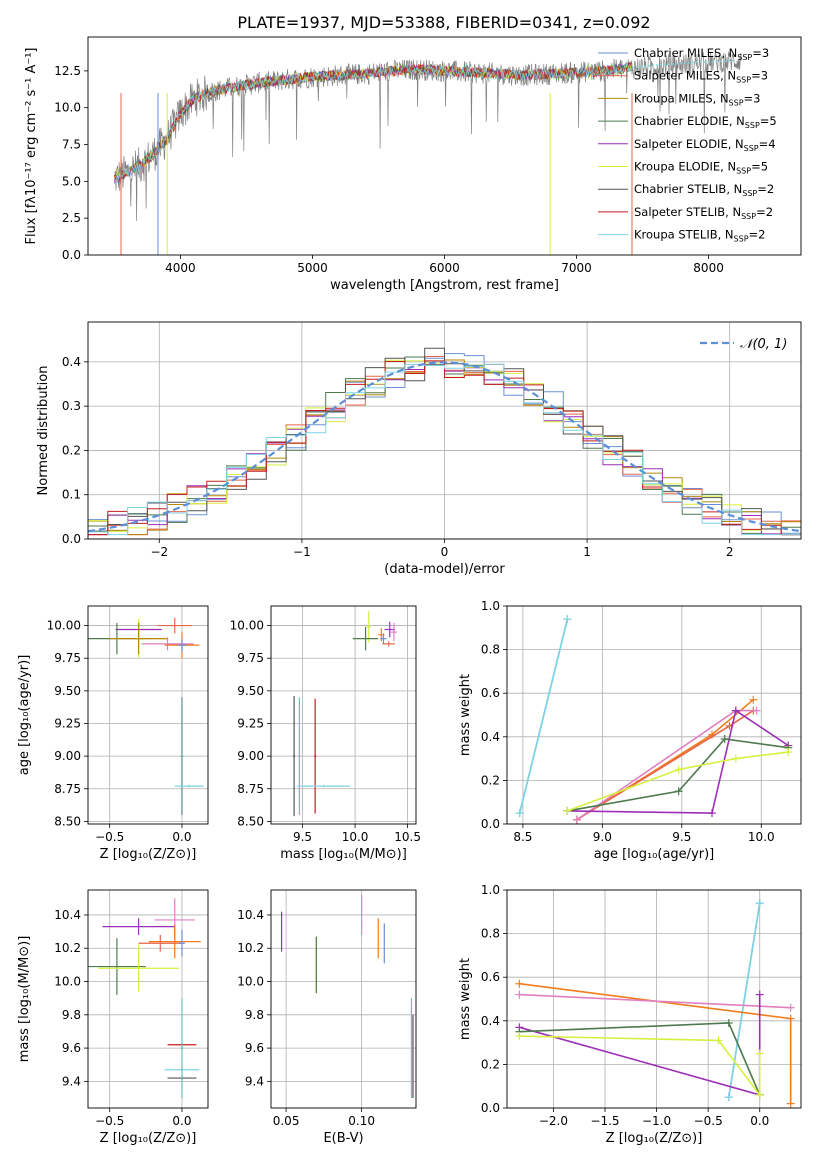 This screenshot has height=1170, width=819. What do you see at coordinates (465, 715) in the screenshot?
I see `y-axis-label: mass weight` at bounding box center [465, 715].